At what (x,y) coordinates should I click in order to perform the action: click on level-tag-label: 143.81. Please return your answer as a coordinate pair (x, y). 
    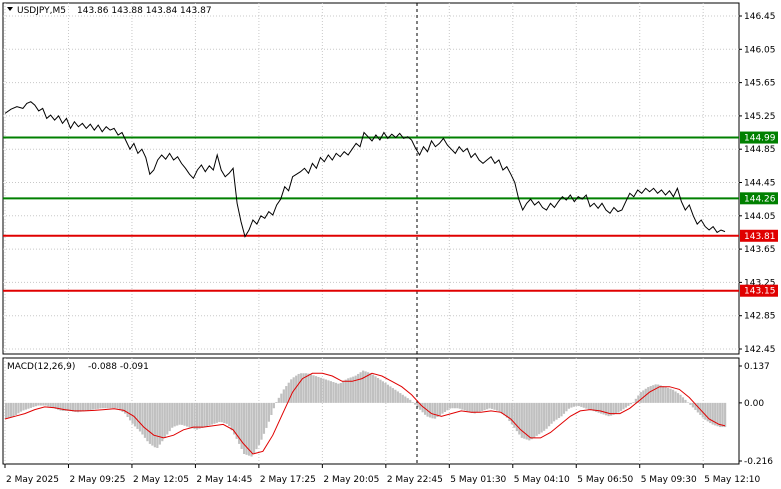
    Looking at the image, I should click on (760, 237).